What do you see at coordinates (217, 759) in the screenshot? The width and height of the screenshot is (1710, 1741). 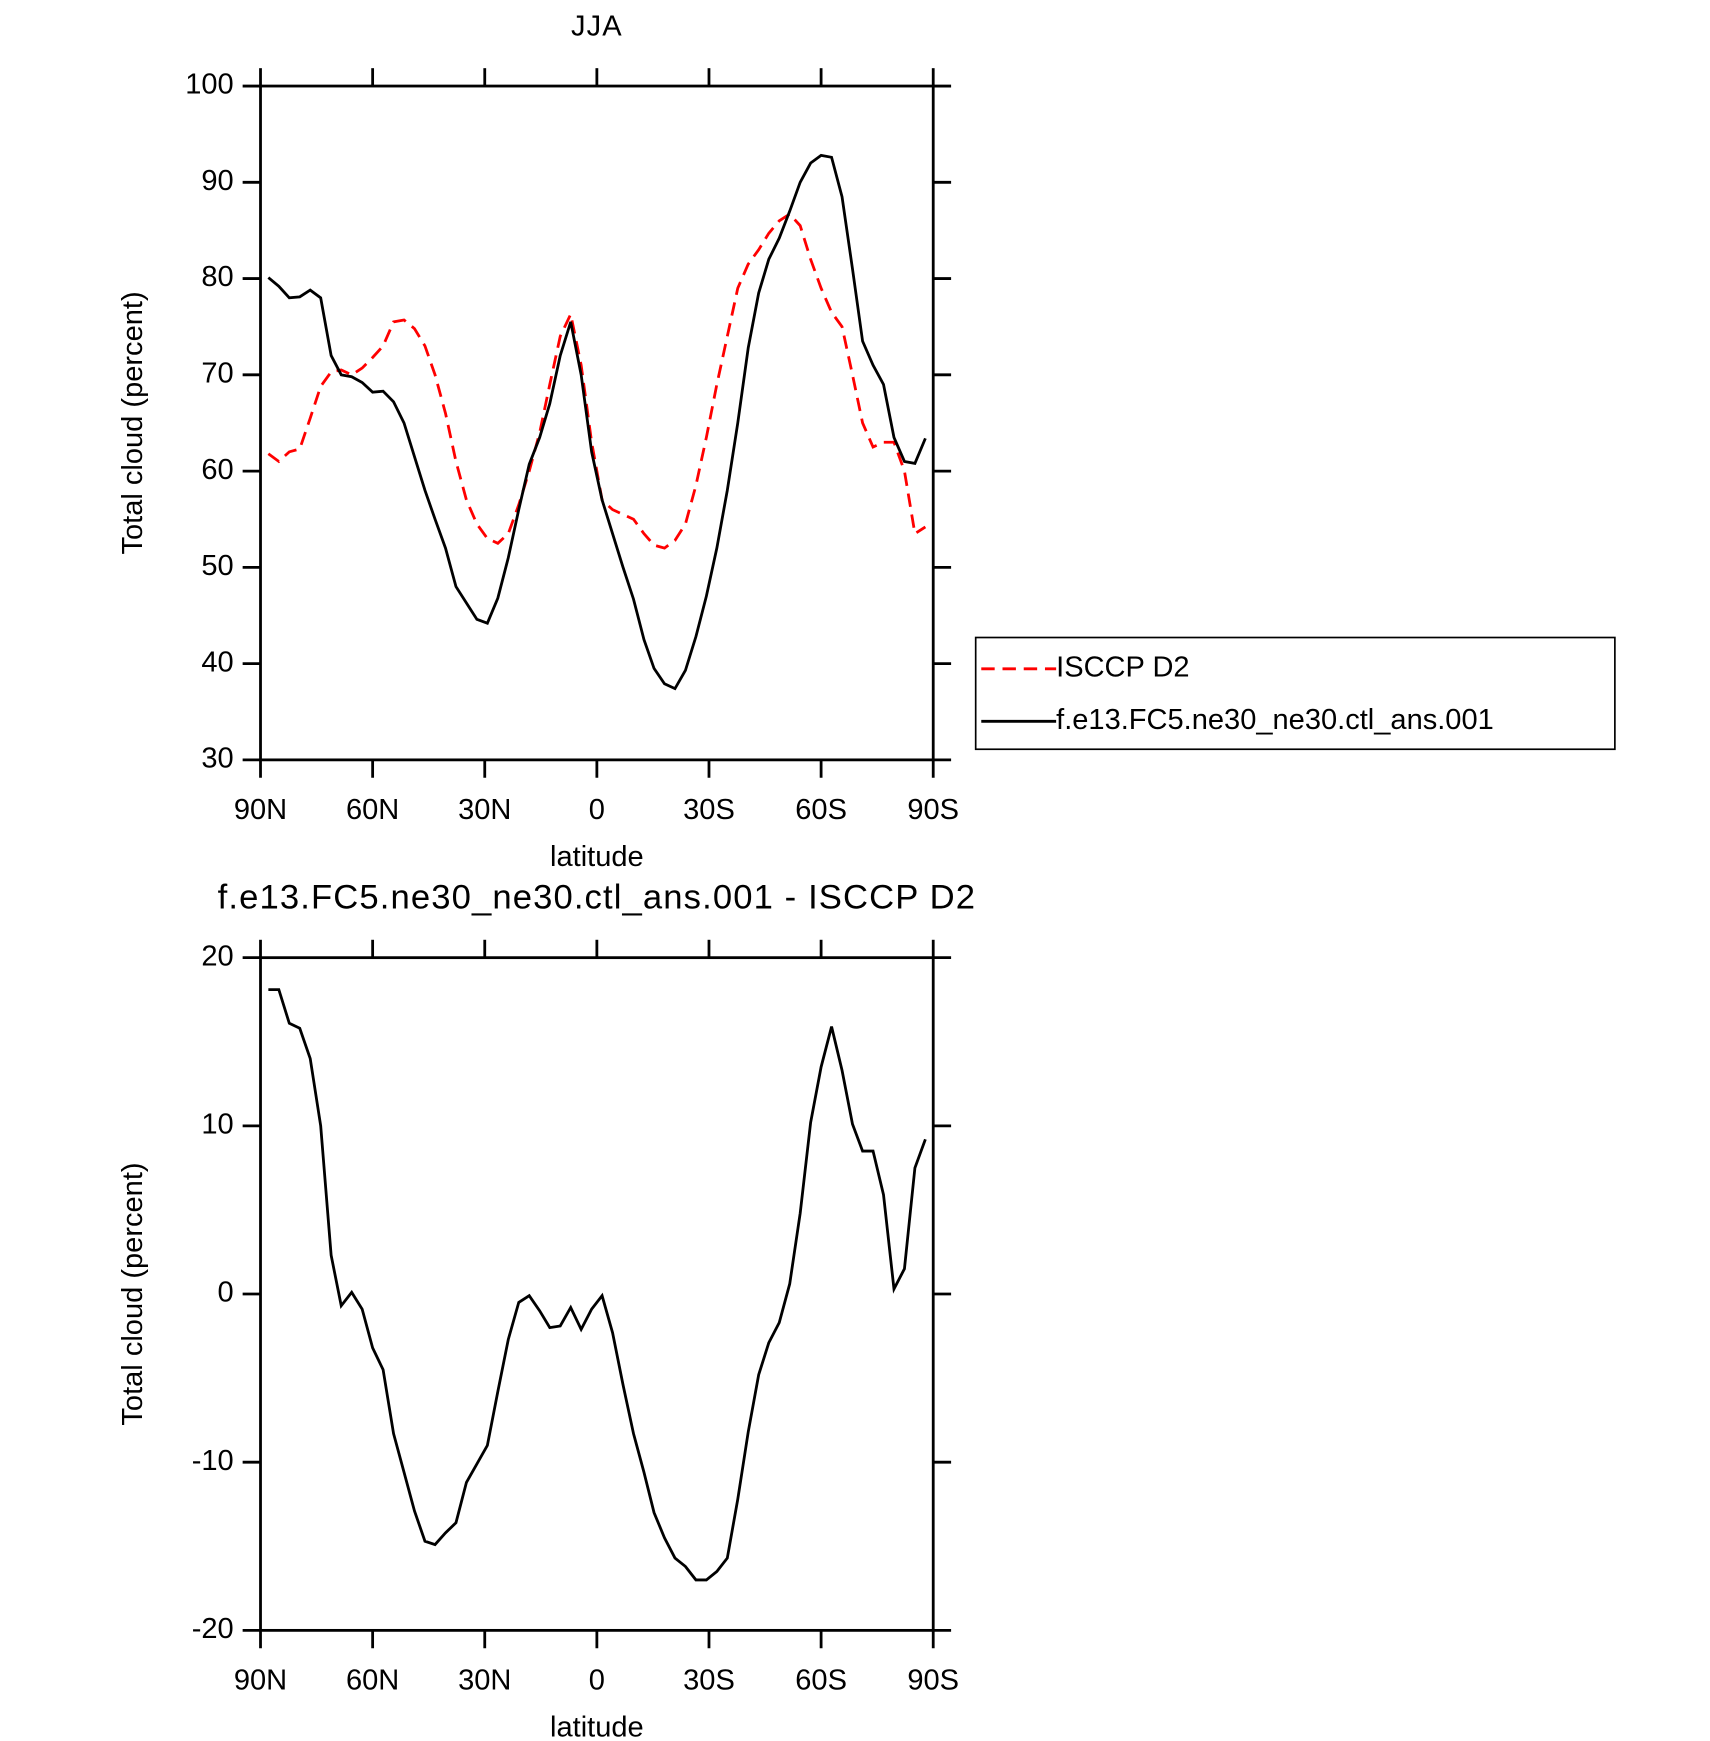 I see `y-tick-label: 30` at bounding box center [217, 759].